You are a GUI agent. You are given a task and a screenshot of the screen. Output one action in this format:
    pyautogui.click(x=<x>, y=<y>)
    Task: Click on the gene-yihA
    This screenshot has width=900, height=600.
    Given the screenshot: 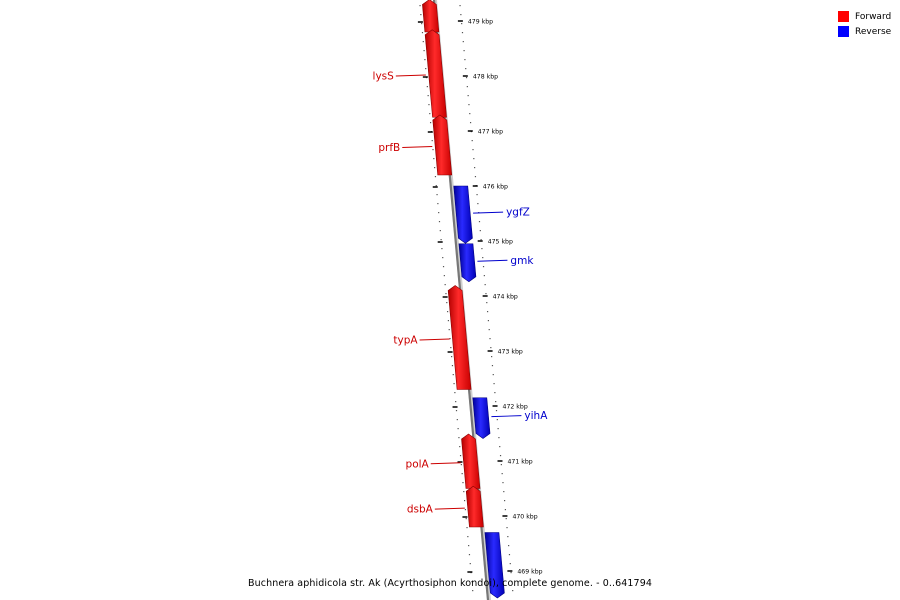 What is the action you would take?
    pyautogui.click(x=481, y=418)
    